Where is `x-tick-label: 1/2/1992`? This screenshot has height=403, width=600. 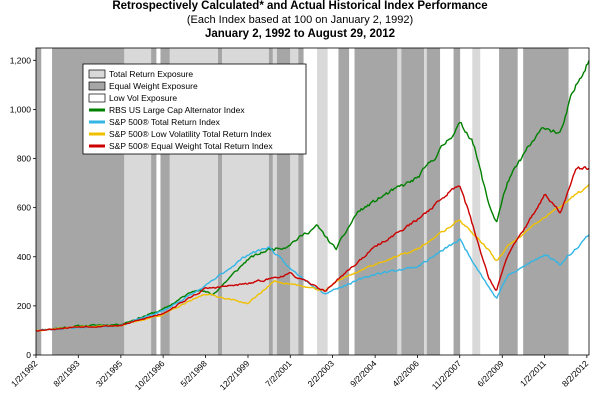 x-tick-label: 1/2/1992 is located at coordinates (24, 373).